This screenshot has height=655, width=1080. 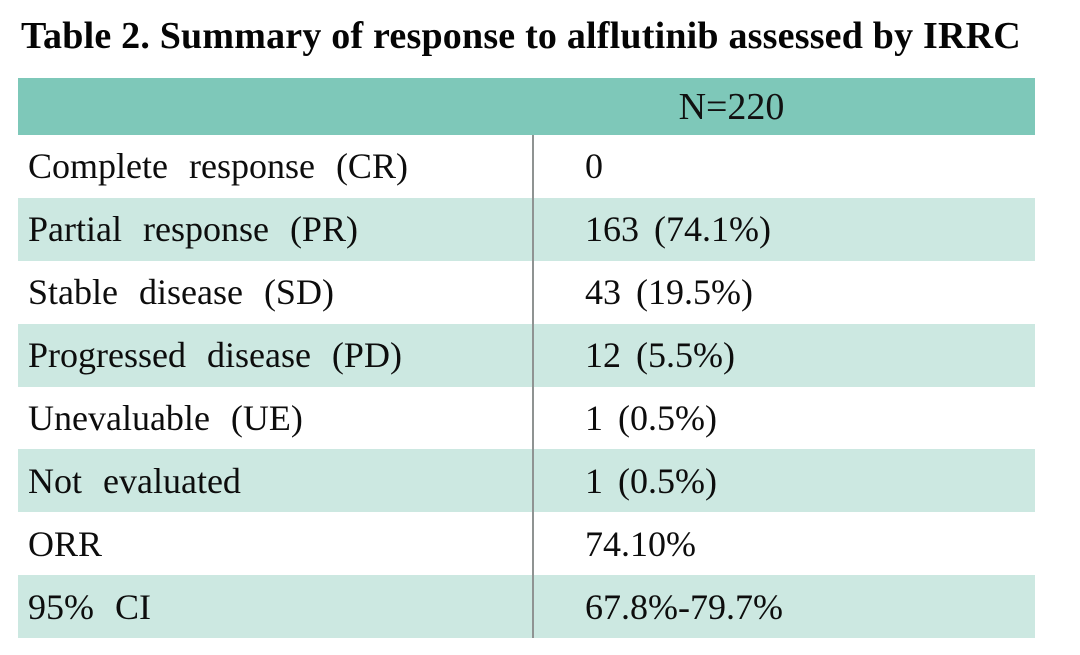 I want to click on column-divider-line, so click(x=533, y=386).